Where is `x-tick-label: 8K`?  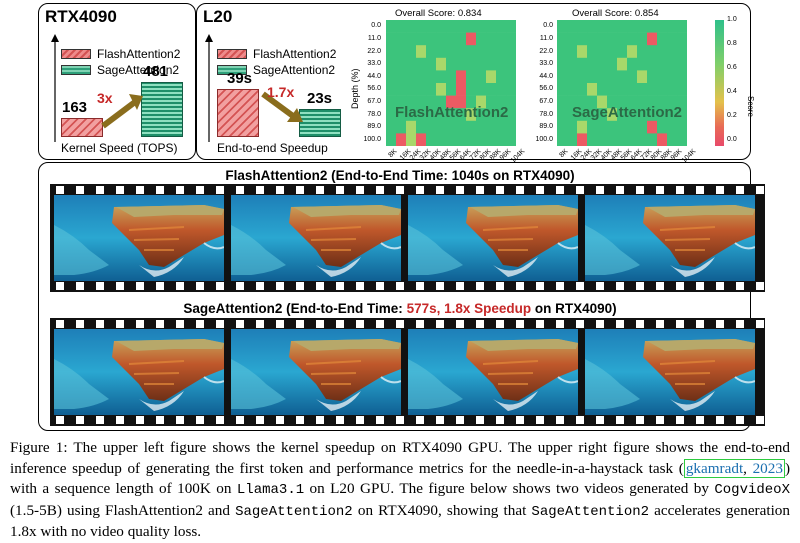
x-tick-label: 8K is located at coordinates (393, 154).